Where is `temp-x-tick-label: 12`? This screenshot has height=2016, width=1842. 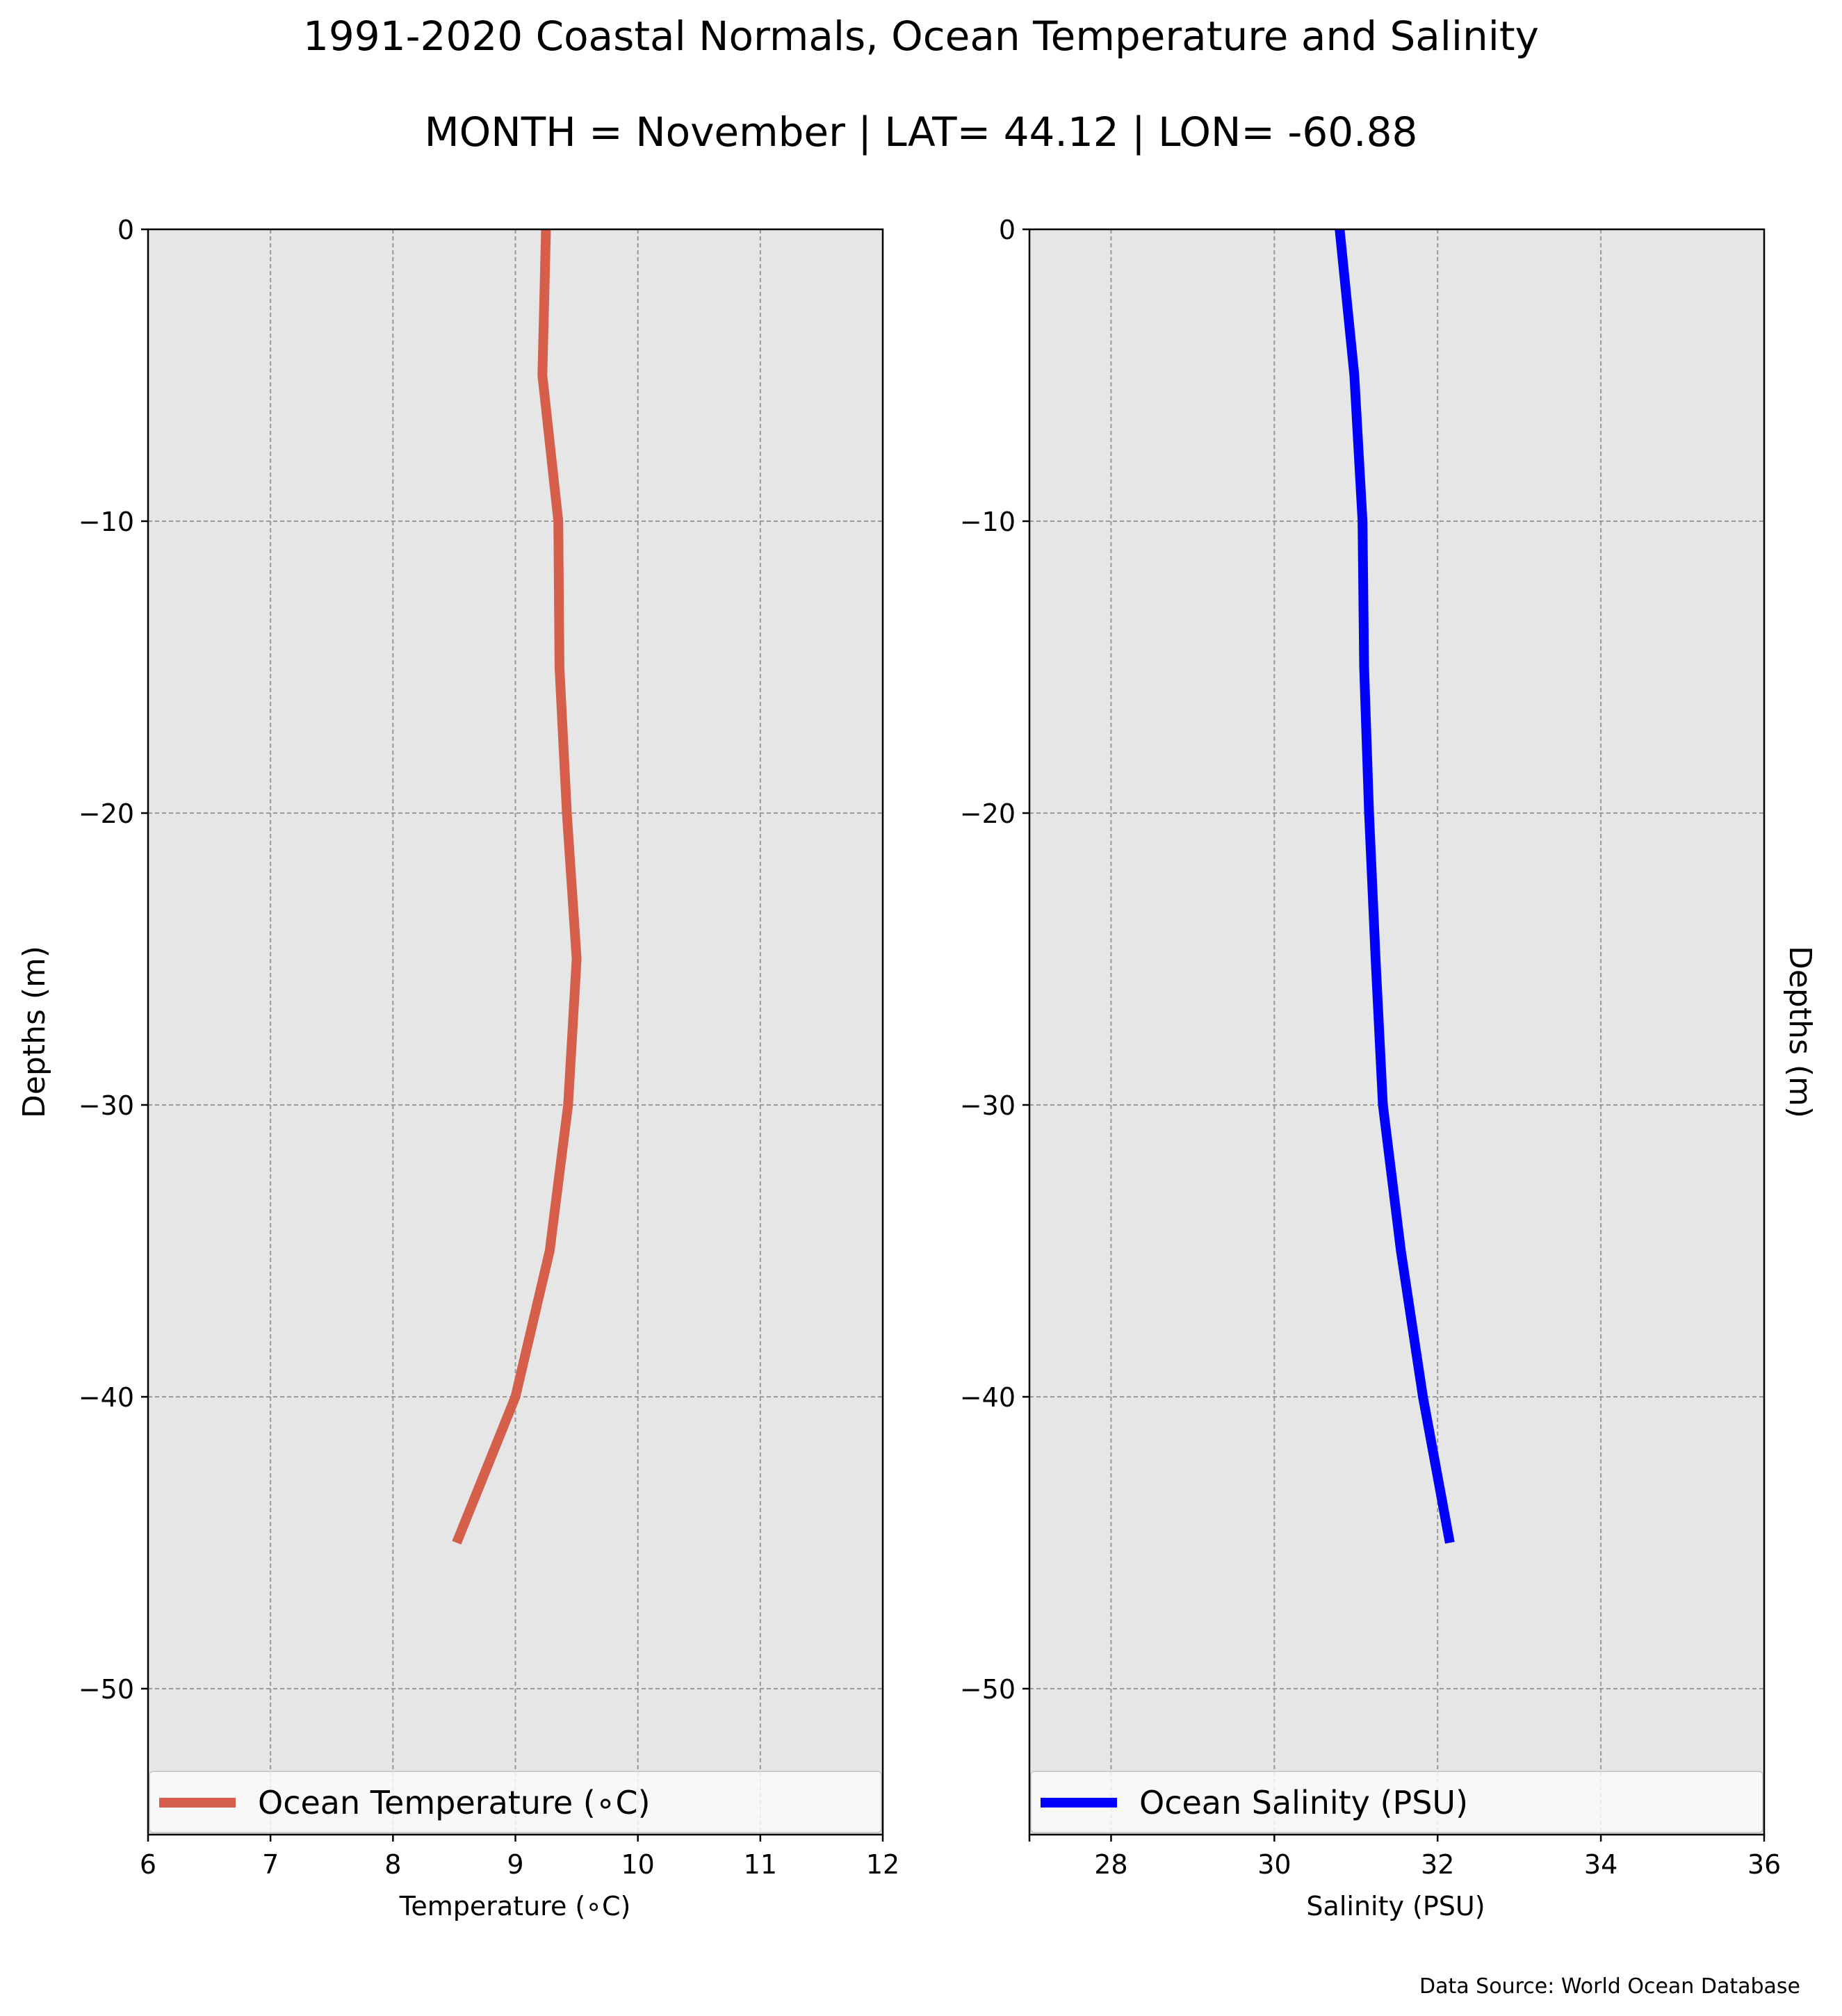 temp-x-tick-label: 12 is located at coordinates (883, 1865).